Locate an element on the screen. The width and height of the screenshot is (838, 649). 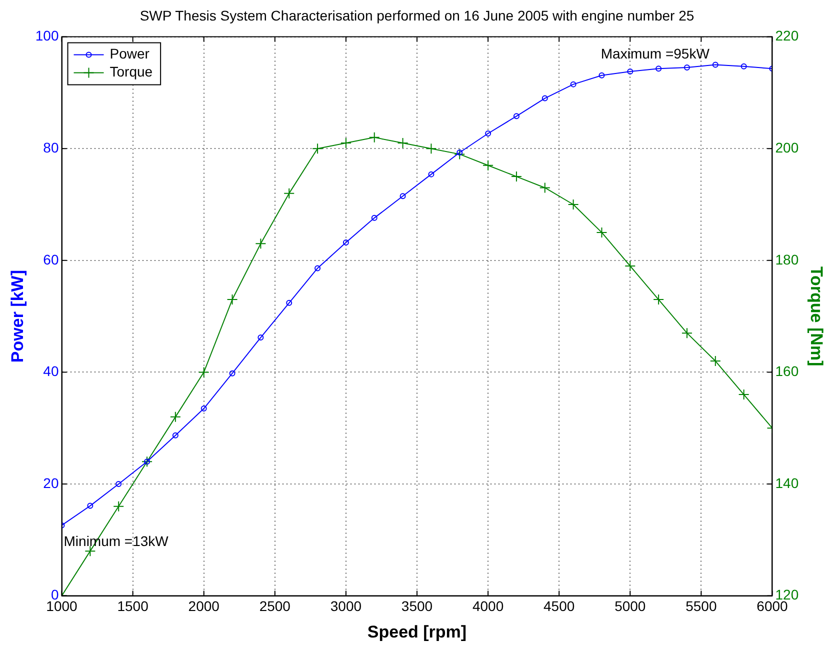
y2-tick-label: 140 is located at coordinates (787, 482).